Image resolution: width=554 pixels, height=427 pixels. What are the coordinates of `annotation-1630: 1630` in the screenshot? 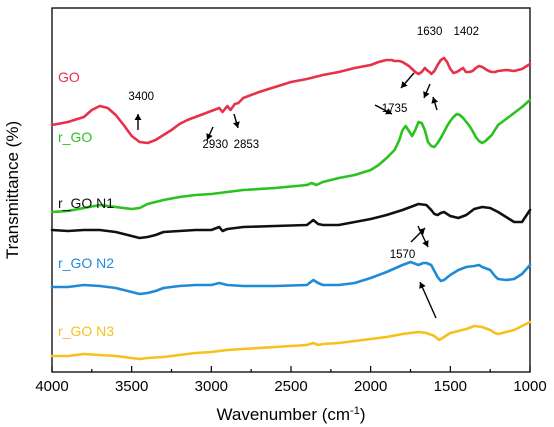 It's located at (430, 32).